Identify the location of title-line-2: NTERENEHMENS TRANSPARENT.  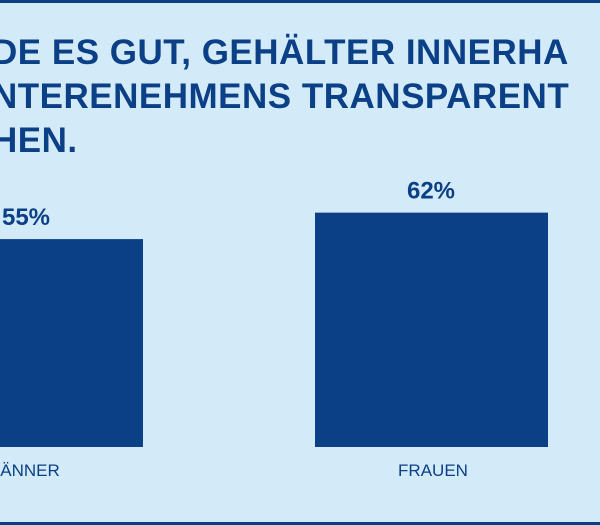
(285, 96).